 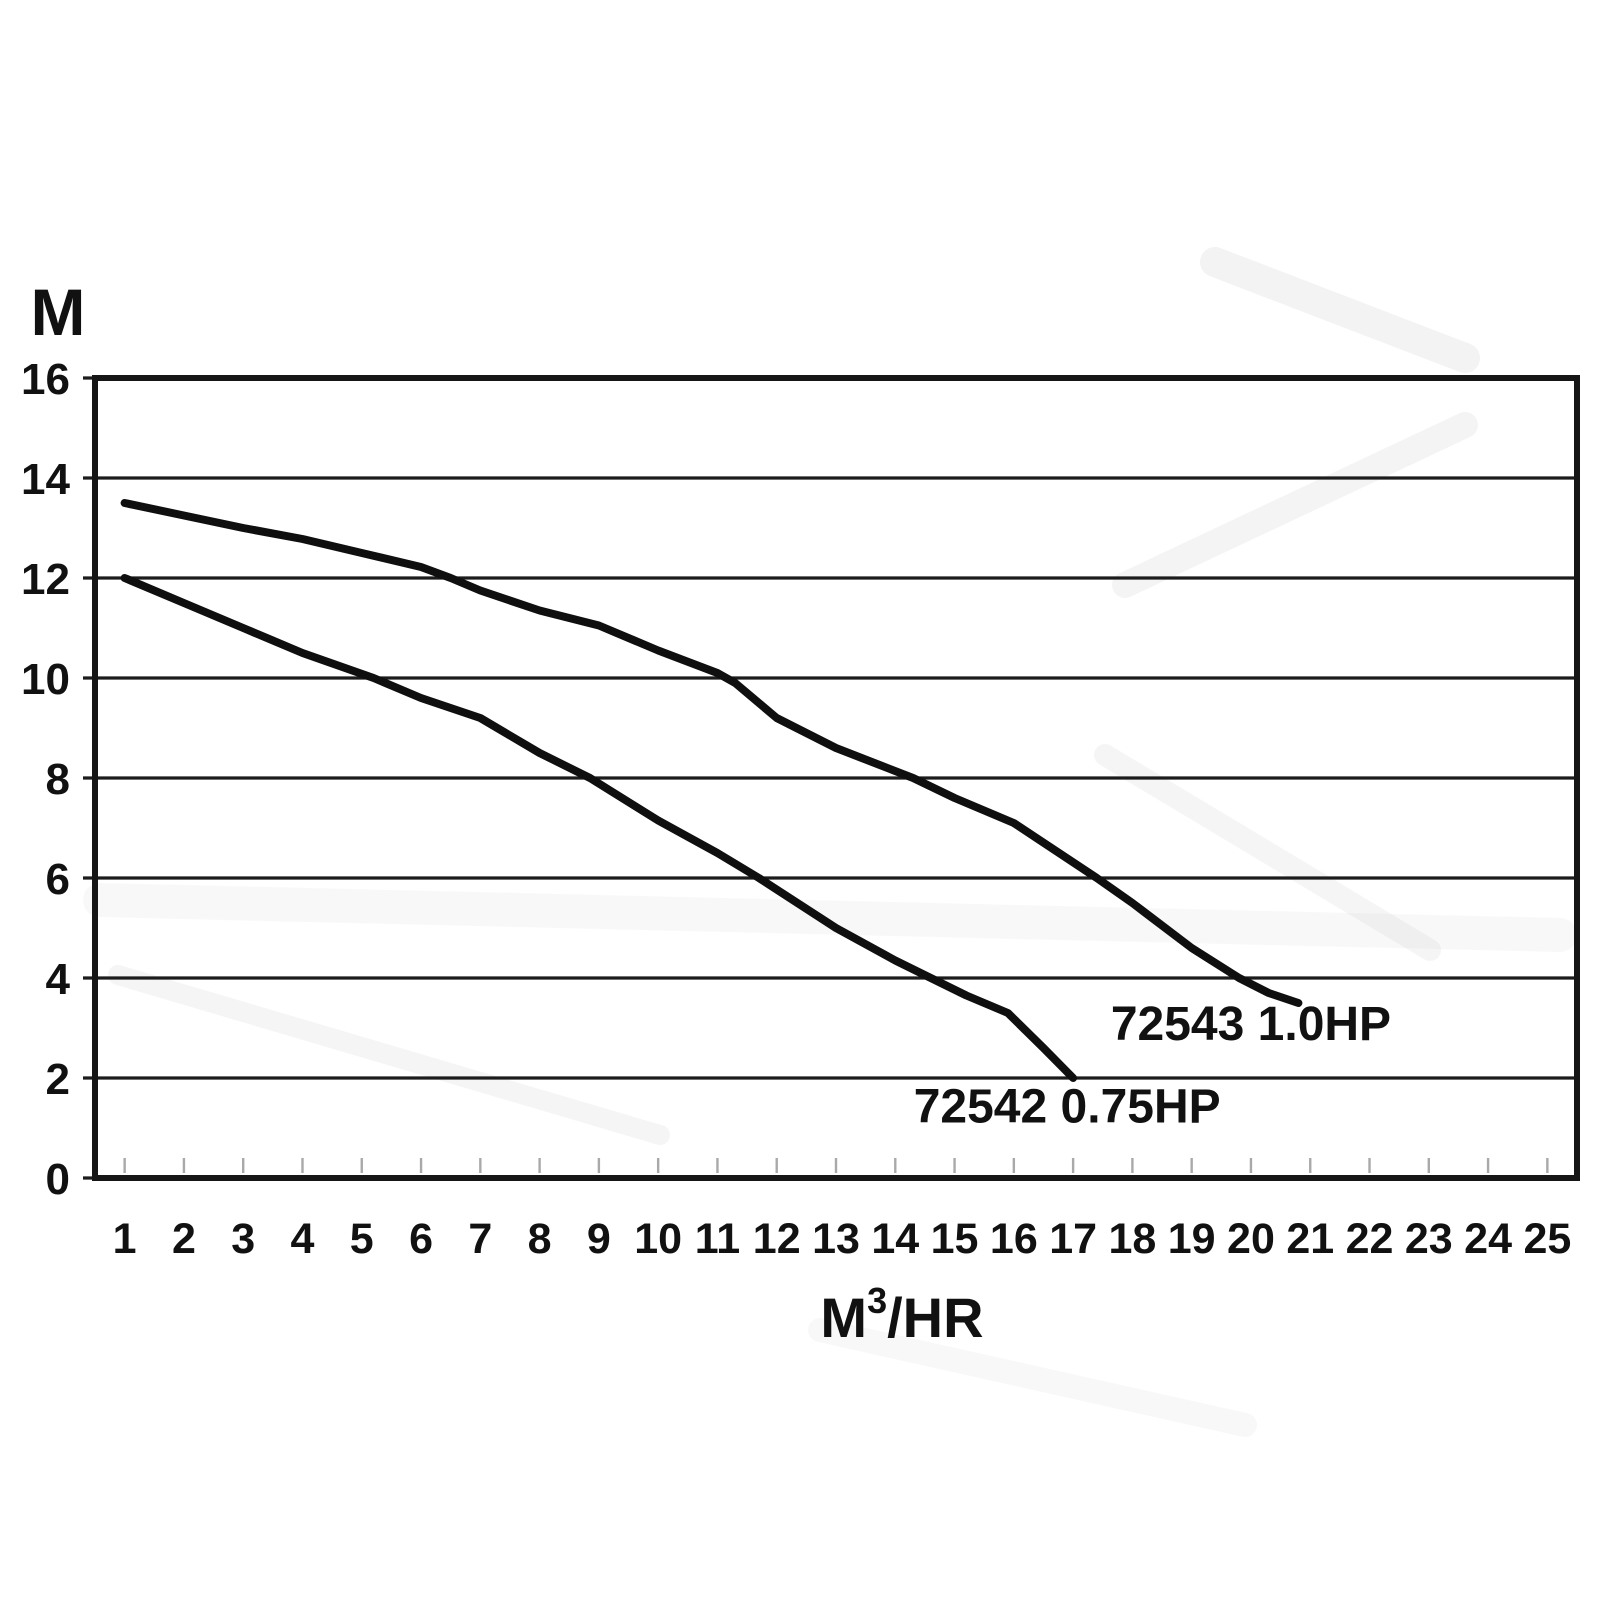 What do you see at coordinates (243, 1239) in the screenshot?
I see `x-tick-label-3: 3` at bounding box center [243, 1239].